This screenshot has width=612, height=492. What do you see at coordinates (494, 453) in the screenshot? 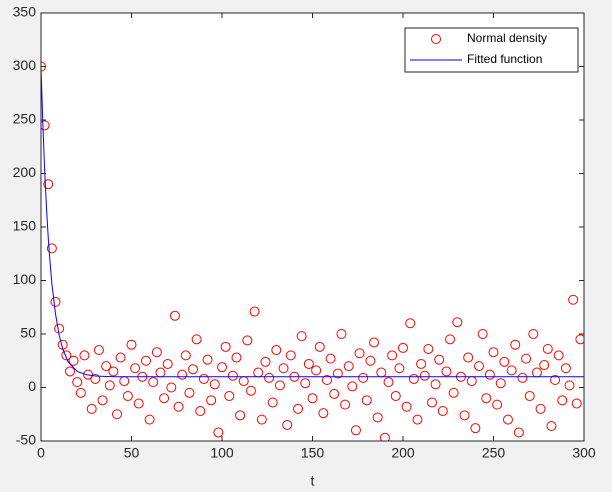
I see `x-tick-label: 250` at bounding box center [494, 453].